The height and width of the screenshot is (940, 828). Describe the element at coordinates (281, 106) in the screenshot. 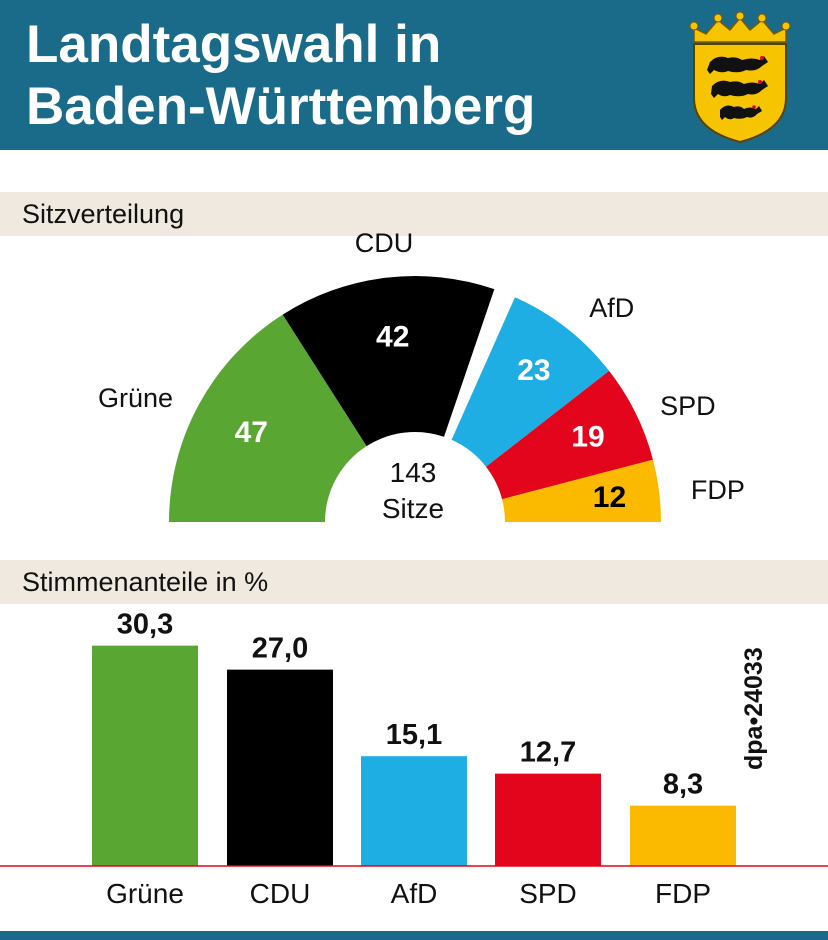

I see `title-line-2: Baden-Württemberg` at that location.